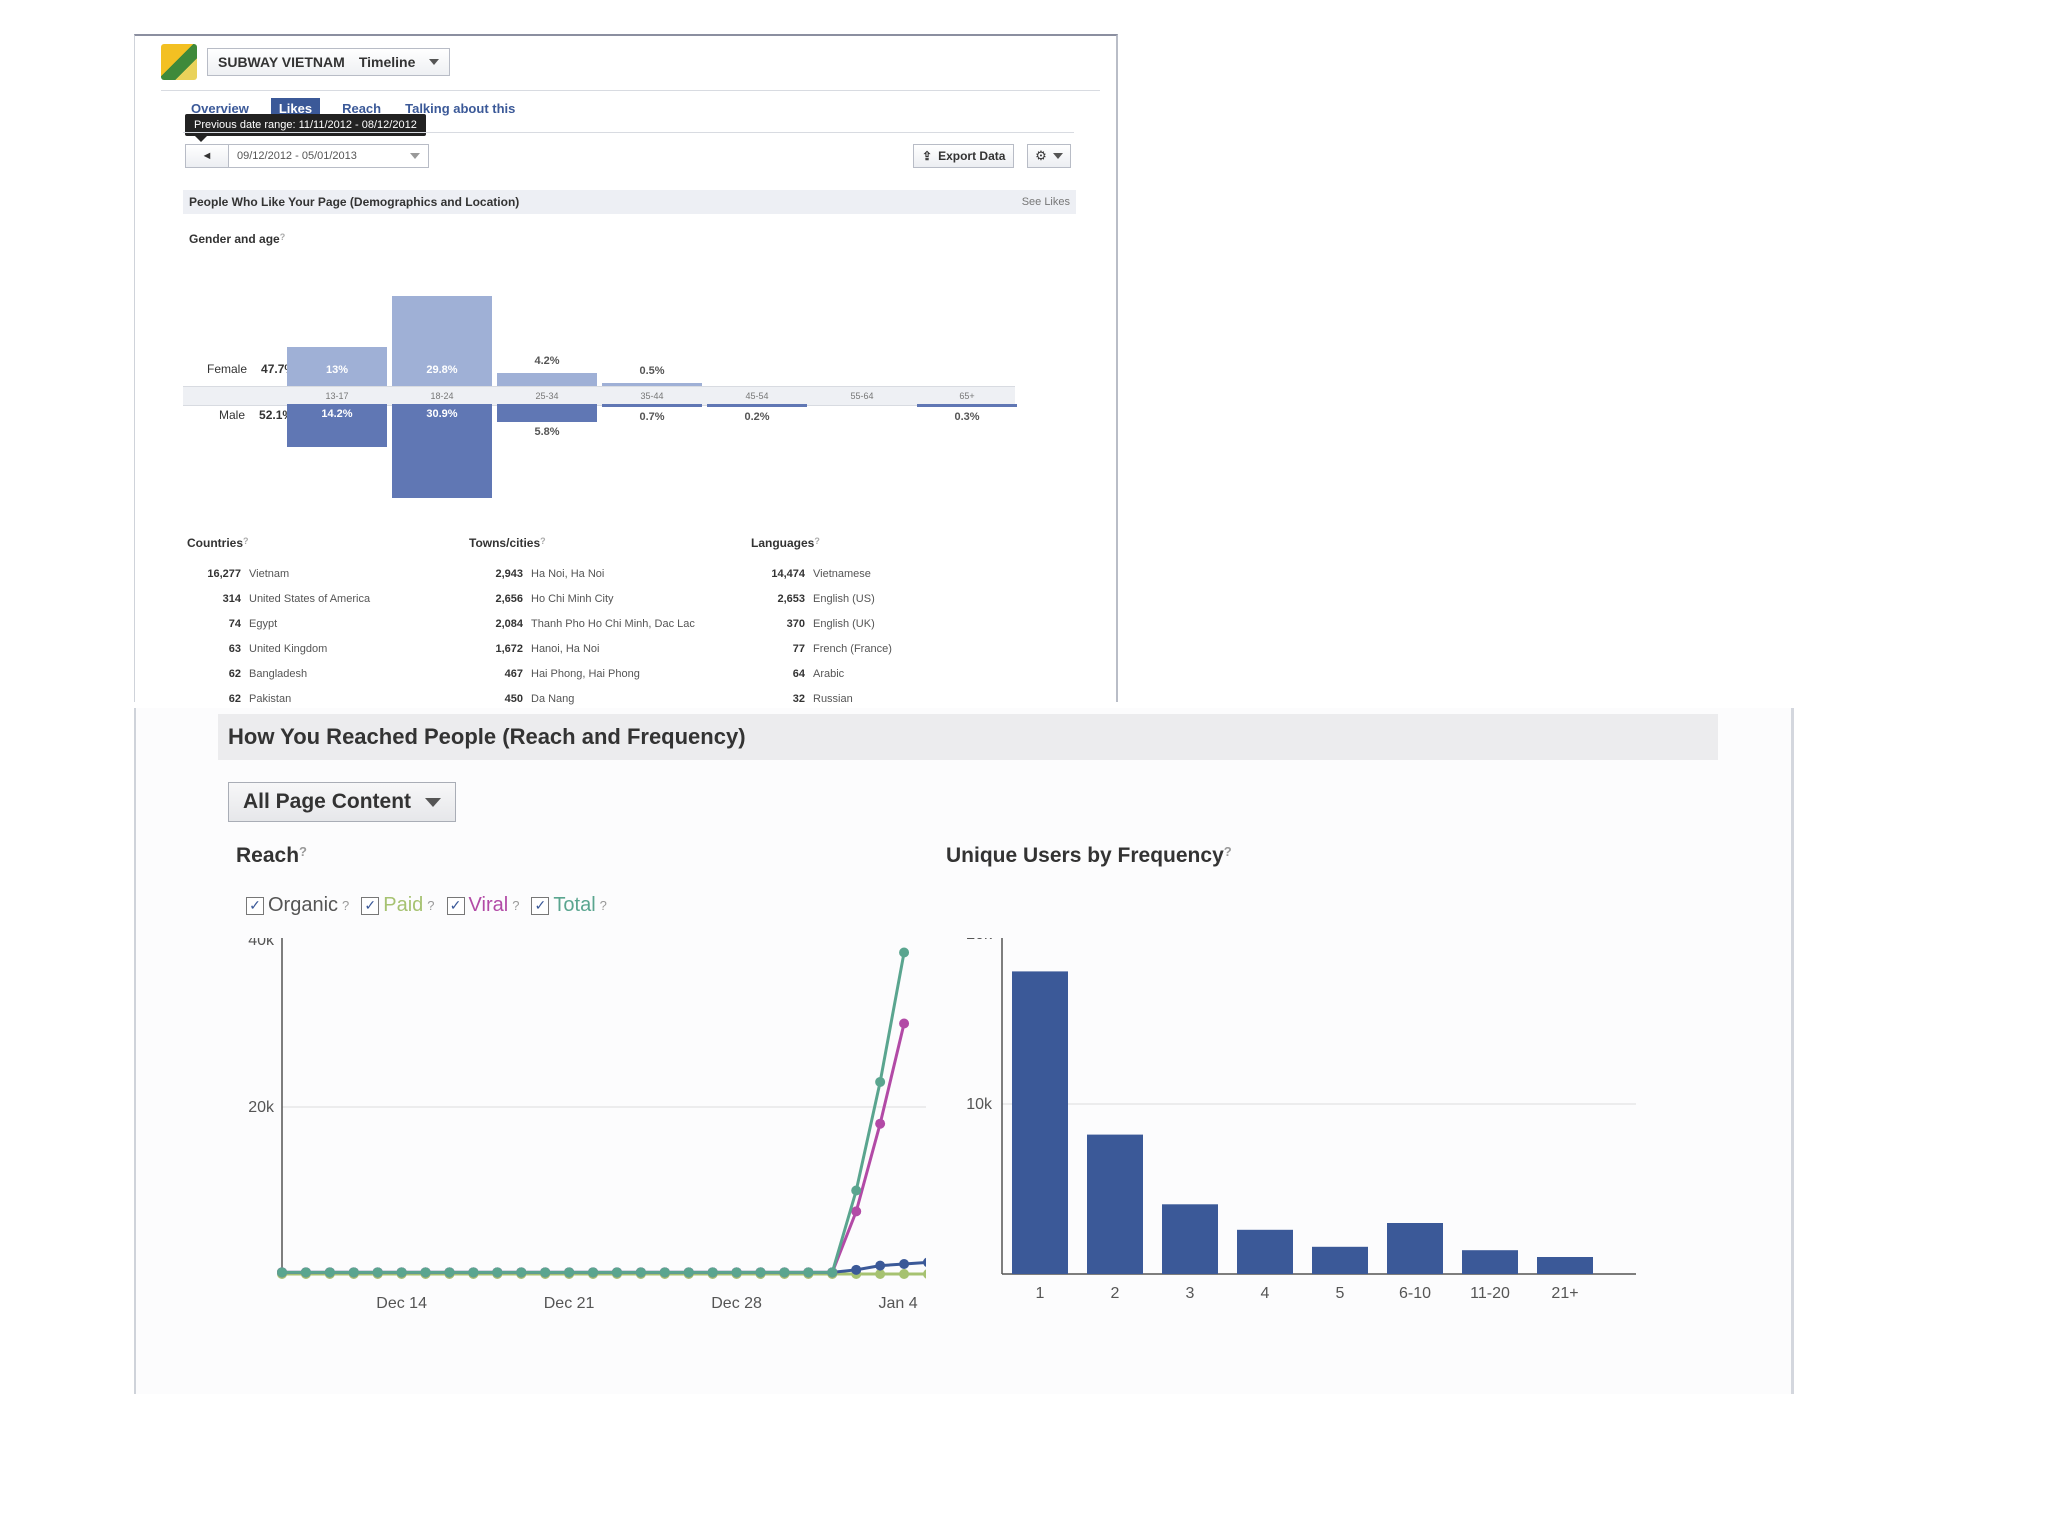 The image size is (2048, 1536). Describe the element at coordinates (295, 108) in the screenshot. I see `tab-likes: Likes` at that location.